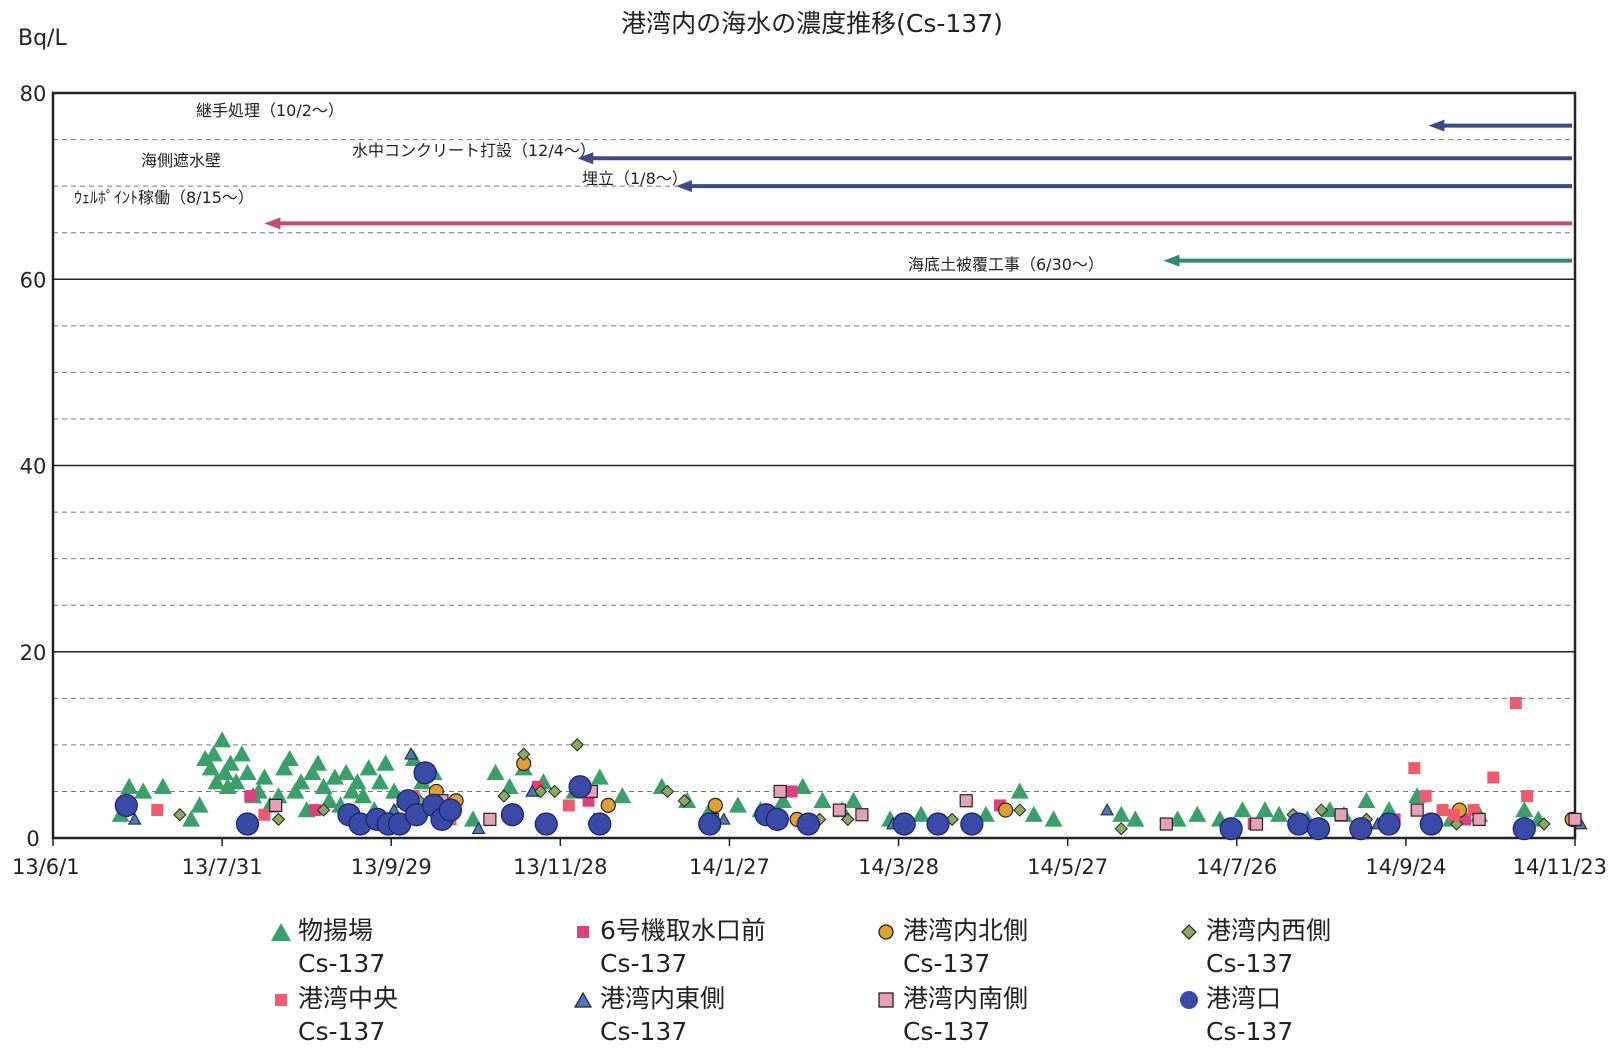 This screenshot has width=1617, height=1053. I want to click on legend-label: 6号機取水口前, so click(683, 930).